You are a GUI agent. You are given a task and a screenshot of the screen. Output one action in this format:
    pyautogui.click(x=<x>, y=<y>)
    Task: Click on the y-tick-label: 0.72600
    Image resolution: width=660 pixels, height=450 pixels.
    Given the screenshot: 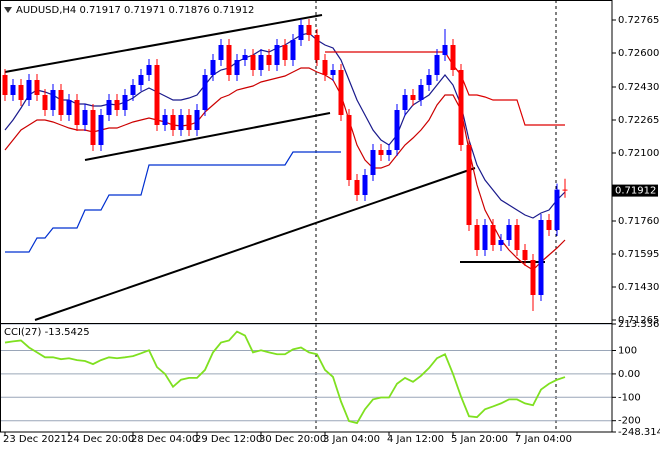 What is the action you would take?
    pyautogui.click(x=638, y=53)
    